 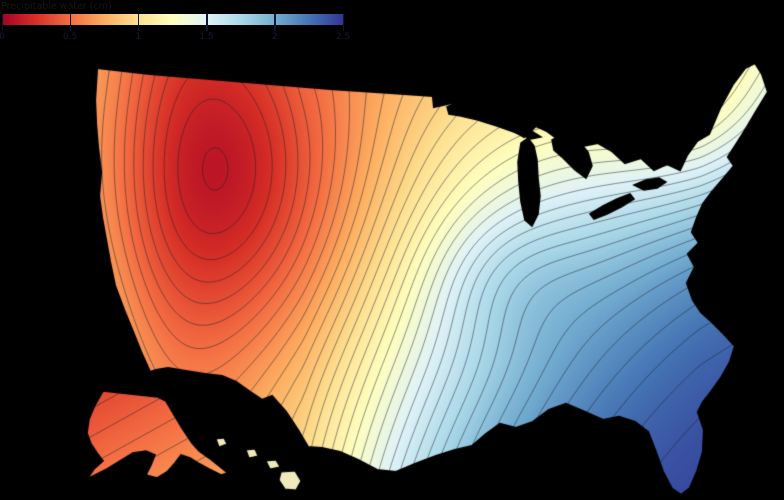 What do you see at coordinates (172, 19) in the screenshot?
I see `colorbar-gradient` at bounding box center [172, 19].